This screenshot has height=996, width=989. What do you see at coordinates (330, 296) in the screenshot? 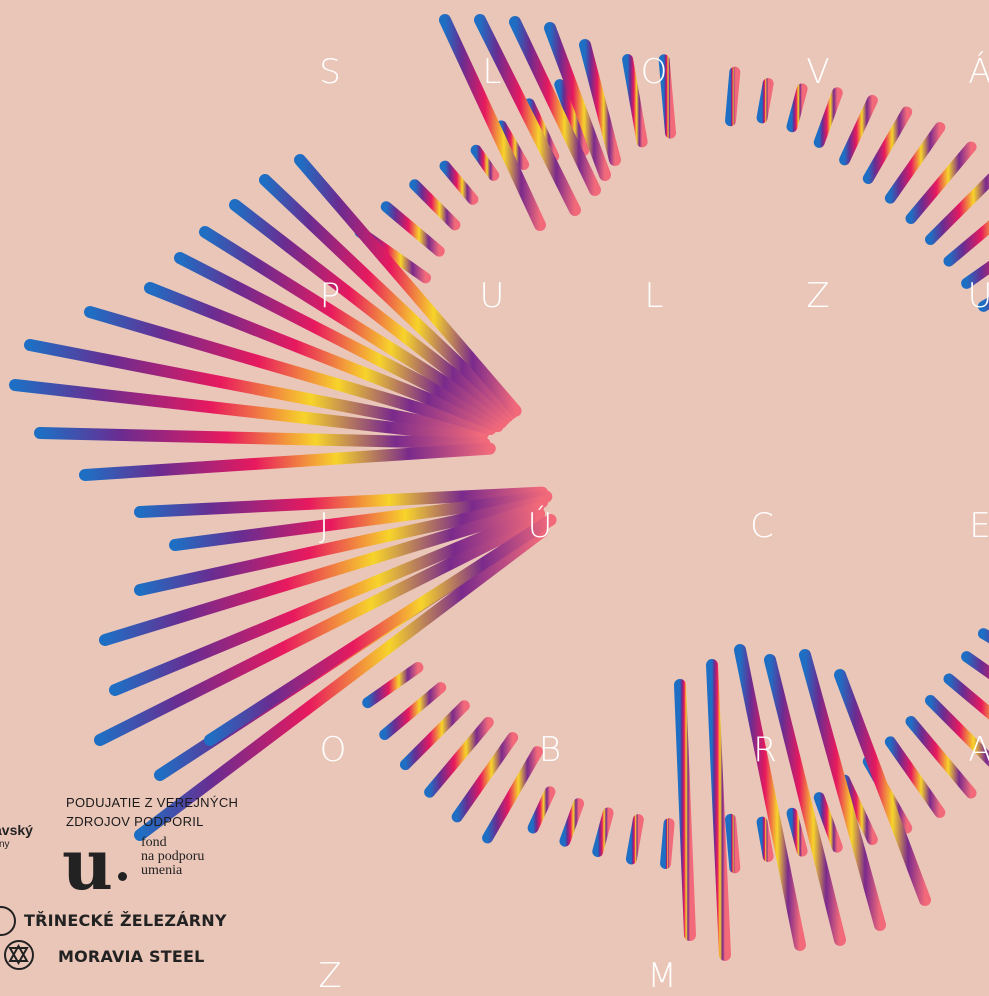
I see `letter-p: P` at bounding box center [330, 296].